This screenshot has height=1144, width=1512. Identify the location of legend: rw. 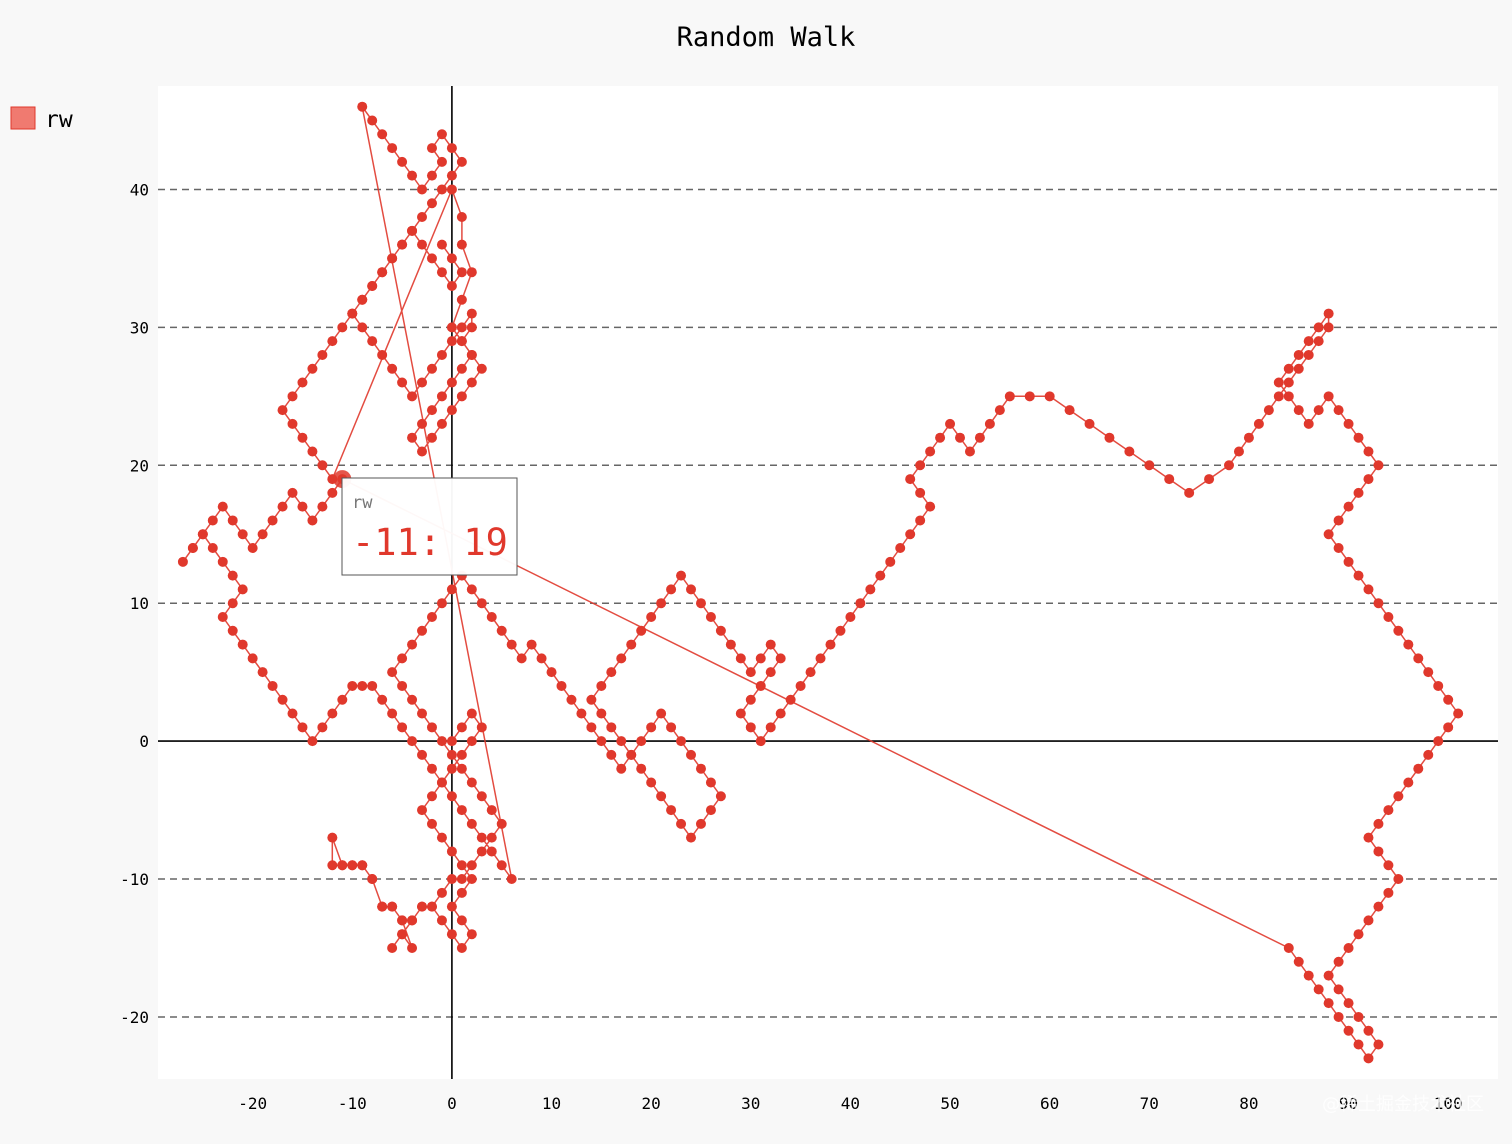
(41, 119).